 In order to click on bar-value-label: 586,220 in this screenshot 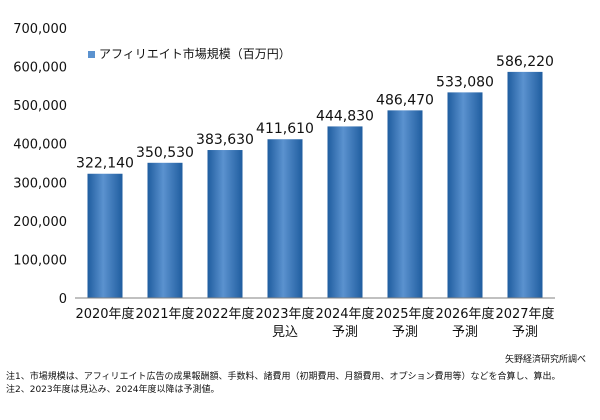, I will do `click(525, 62)`.